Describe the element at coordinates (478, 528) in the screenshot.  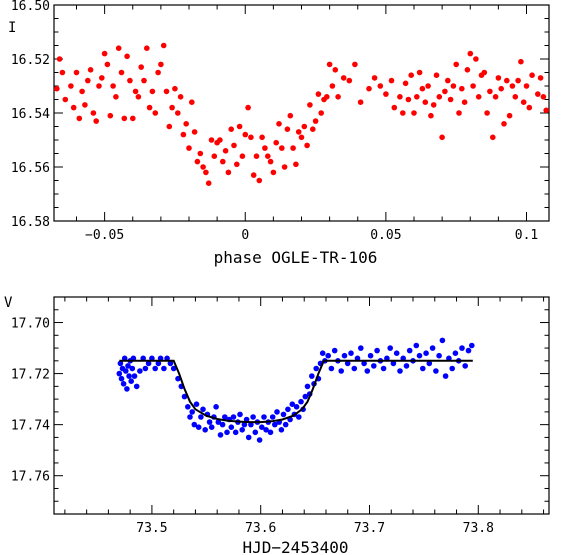
I see `bottom-x-tick-label: 73.8` at that location.